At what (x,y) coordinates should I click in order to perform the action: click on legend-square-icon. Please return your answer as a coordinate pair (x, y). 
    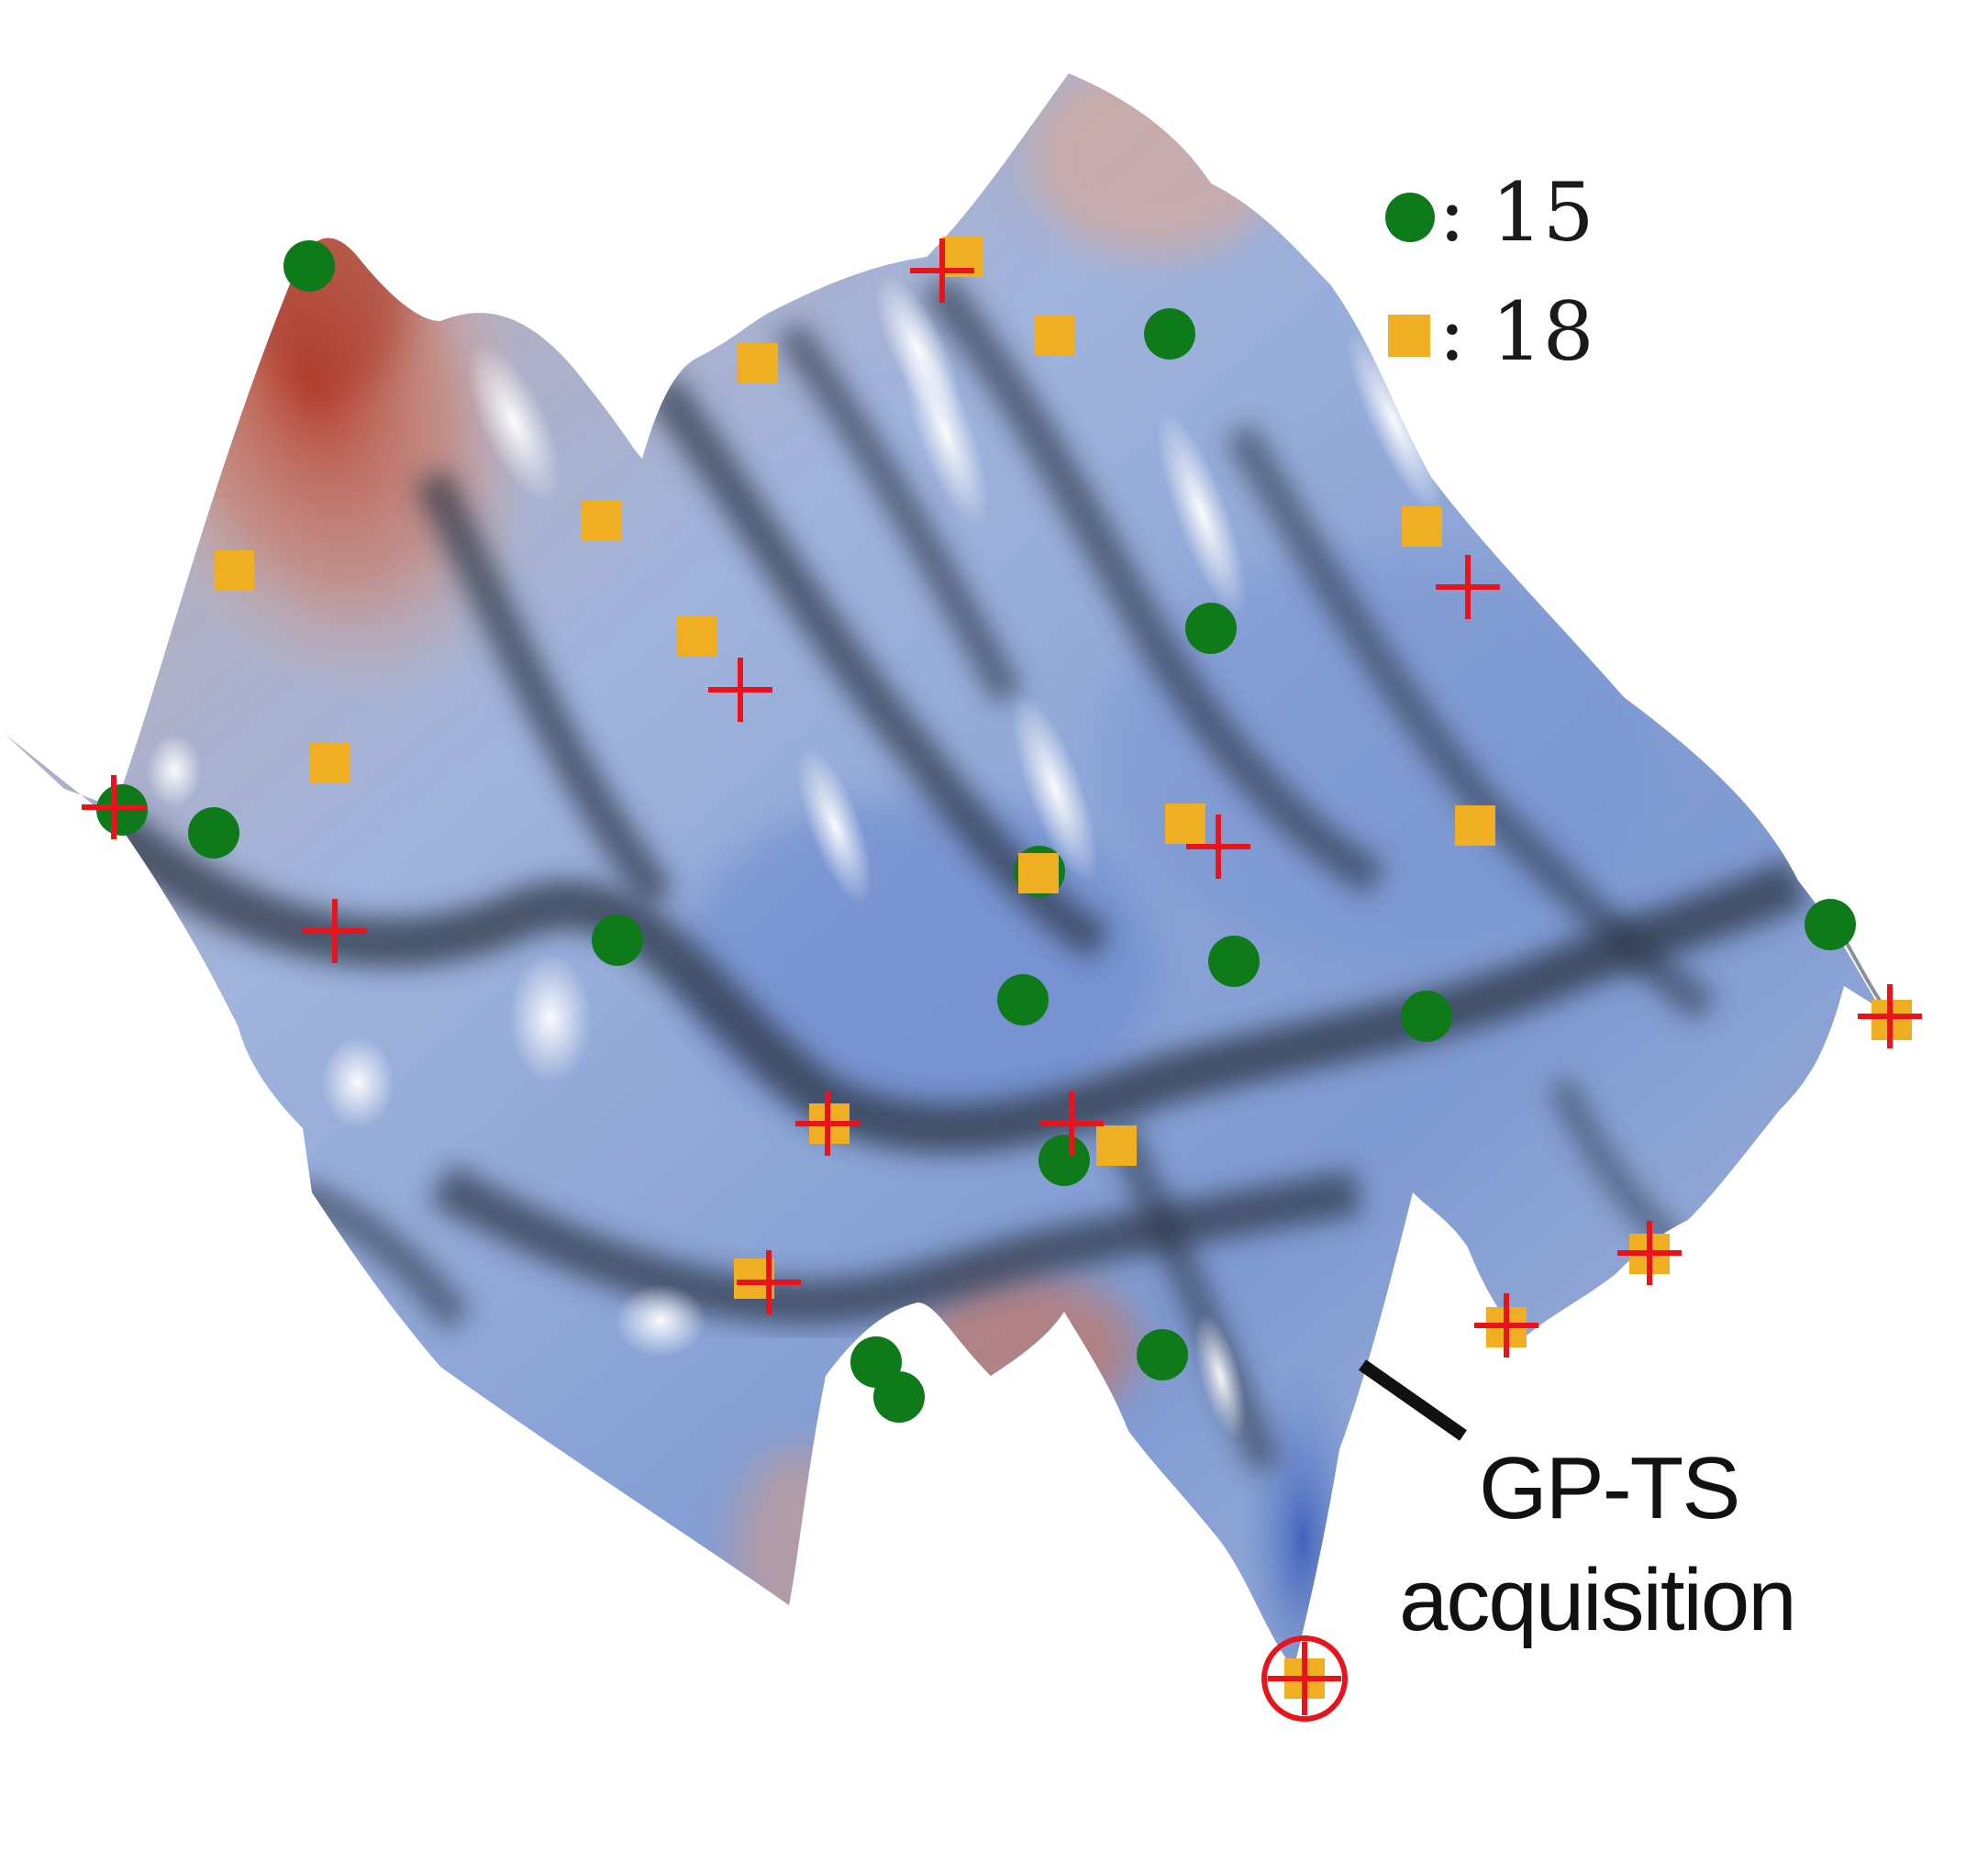
    Looking at the image, I should click on (1409, 336).